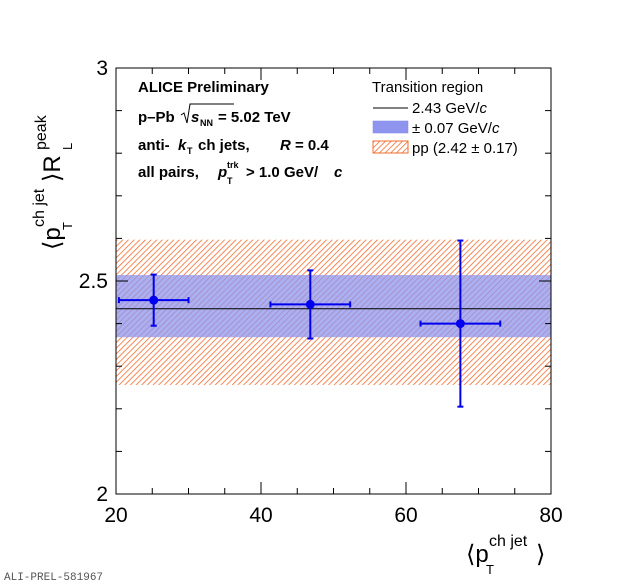  I want to click on ann2-s: s, so click(195, 117).